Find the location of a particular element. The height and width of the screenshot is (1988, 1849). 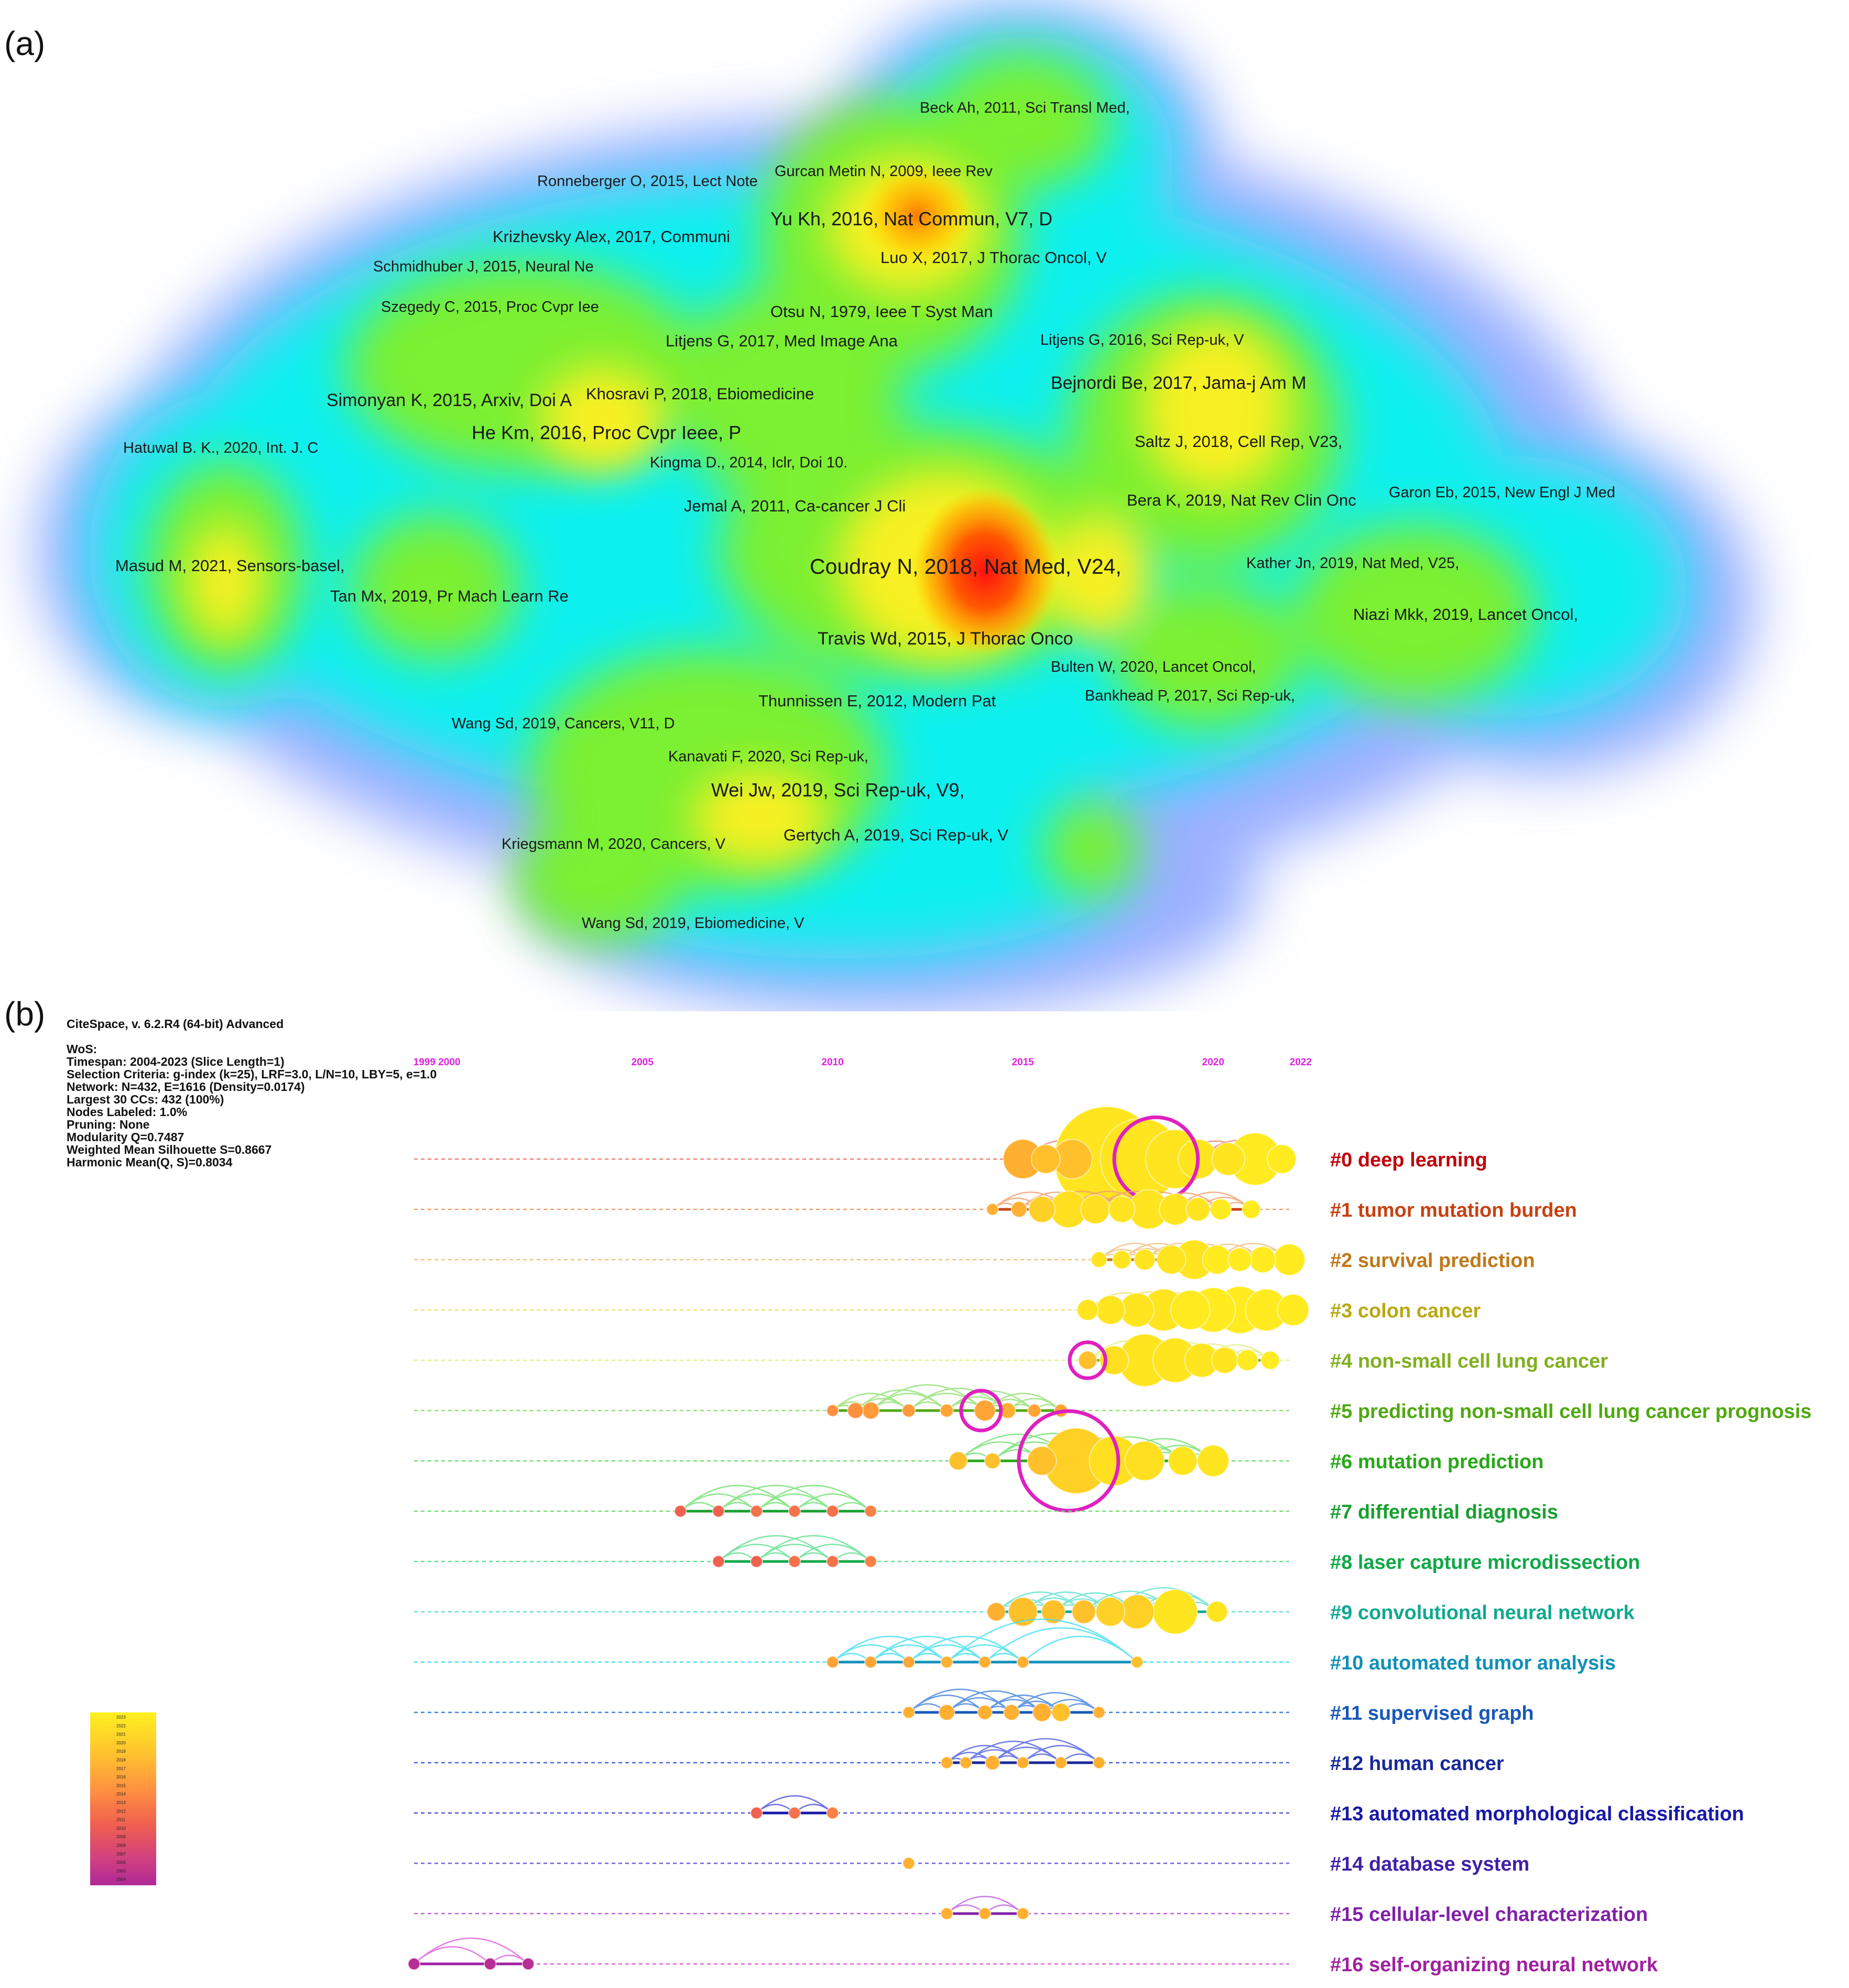

cluster-label: #11 supervised graph is located at coordinates (1432, 1713).